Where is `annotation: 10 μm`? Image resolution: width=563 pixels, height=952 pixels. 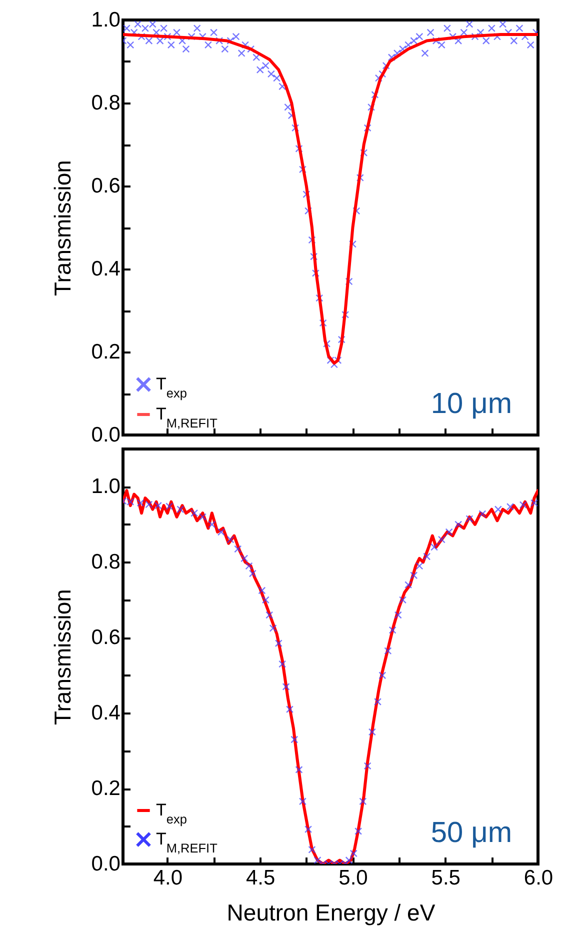 annotation: 10 μm is located at coordinates (471, 404).